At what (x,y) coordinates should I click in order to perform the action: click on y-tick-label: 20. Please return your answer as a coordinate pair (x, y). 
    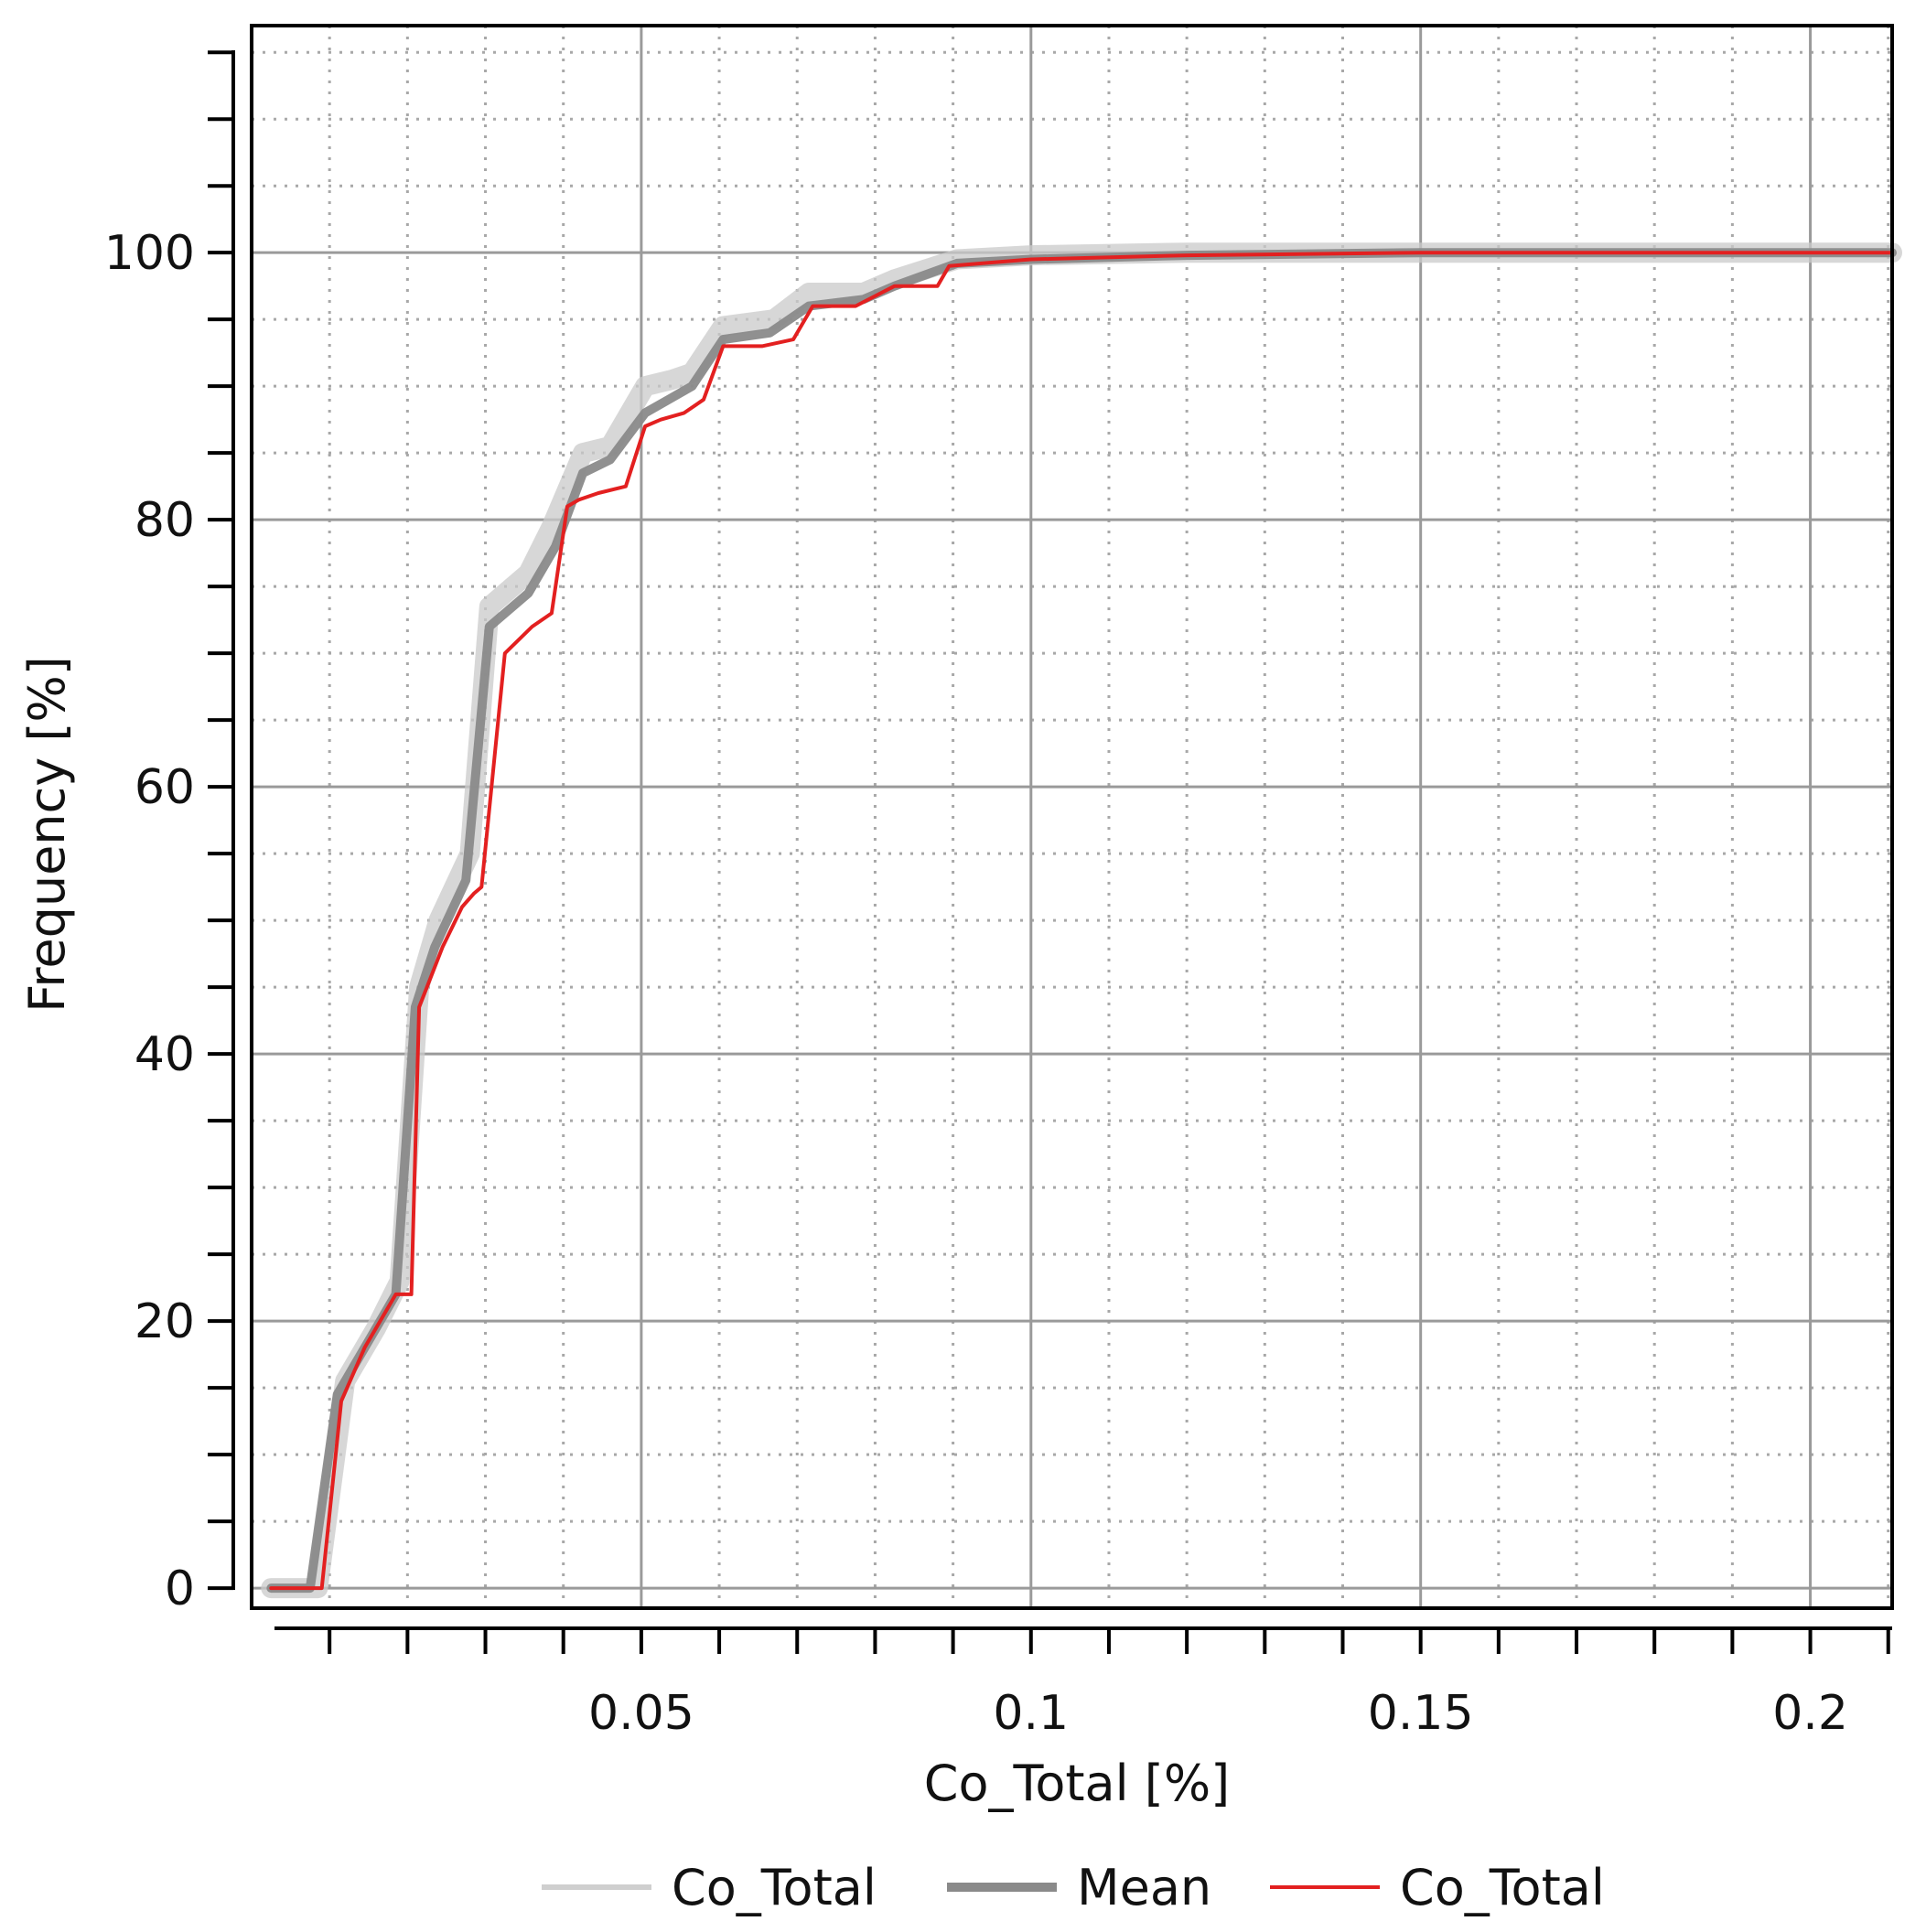
    Looking at the image, I should click on (164, 1321).